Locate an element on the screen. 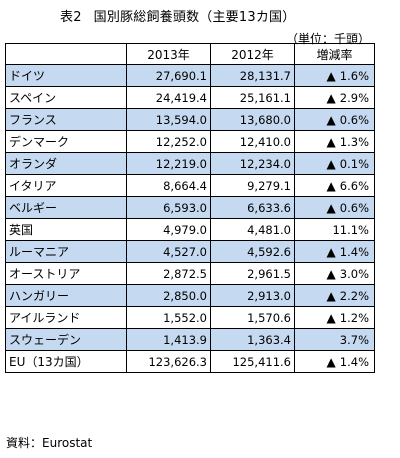 The image size is (400, 458). value-2012: 12,410.0 is located at coordinates (252, 141).